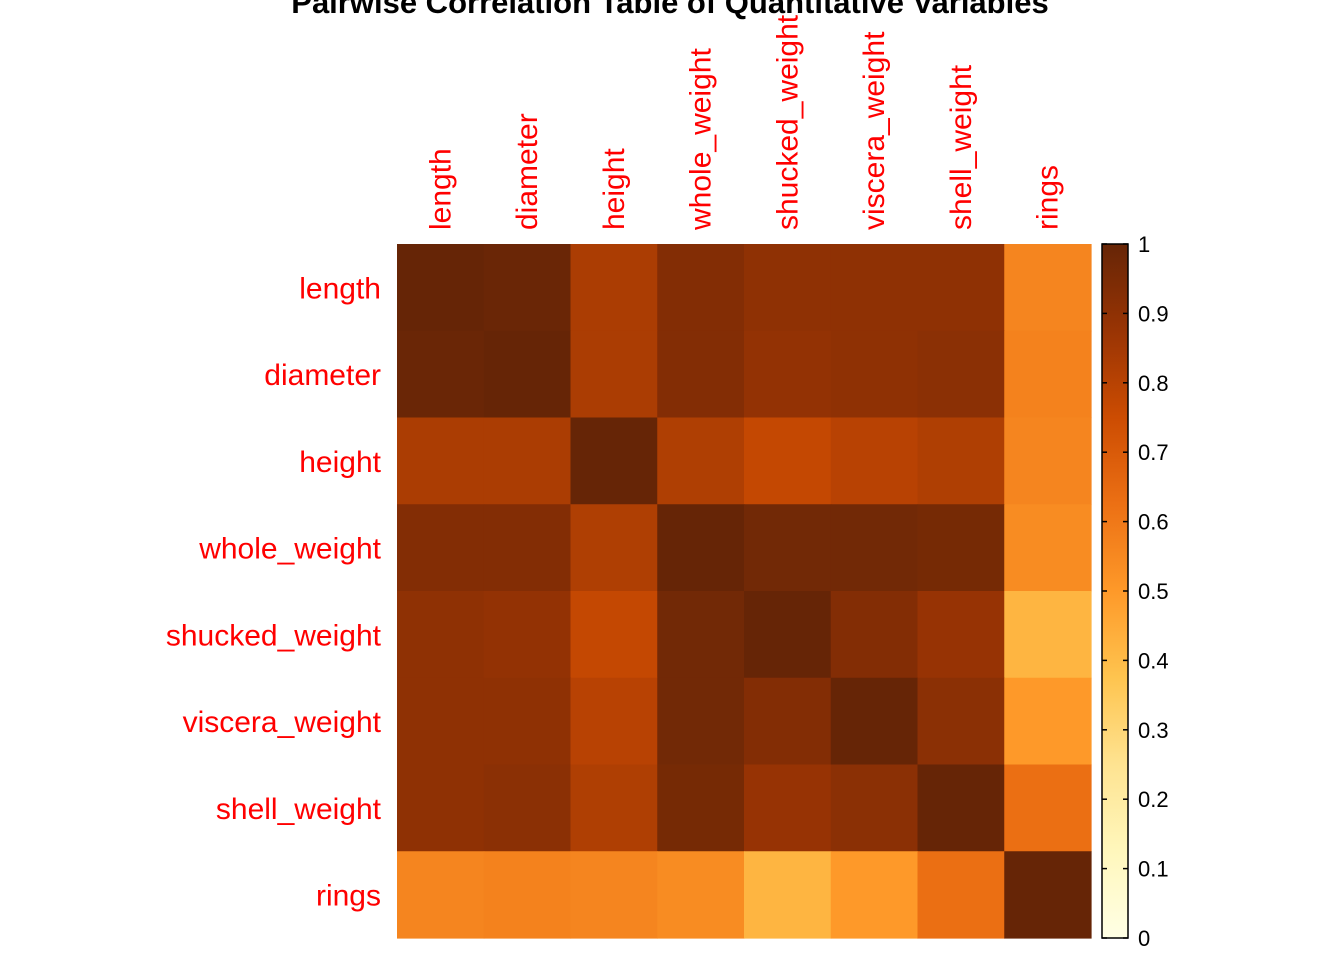 This screenshot has height=960, width=1344. I want to click on heatmap-cell-length-diameter, so click(527, 288).